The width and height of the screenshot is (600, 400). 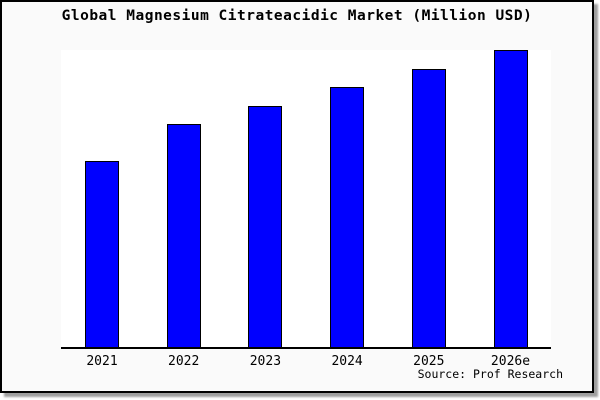 What do you see at coordinates (347, 217) in the screenshot?
I see `bar-2024` at bounding box center [347, 217].